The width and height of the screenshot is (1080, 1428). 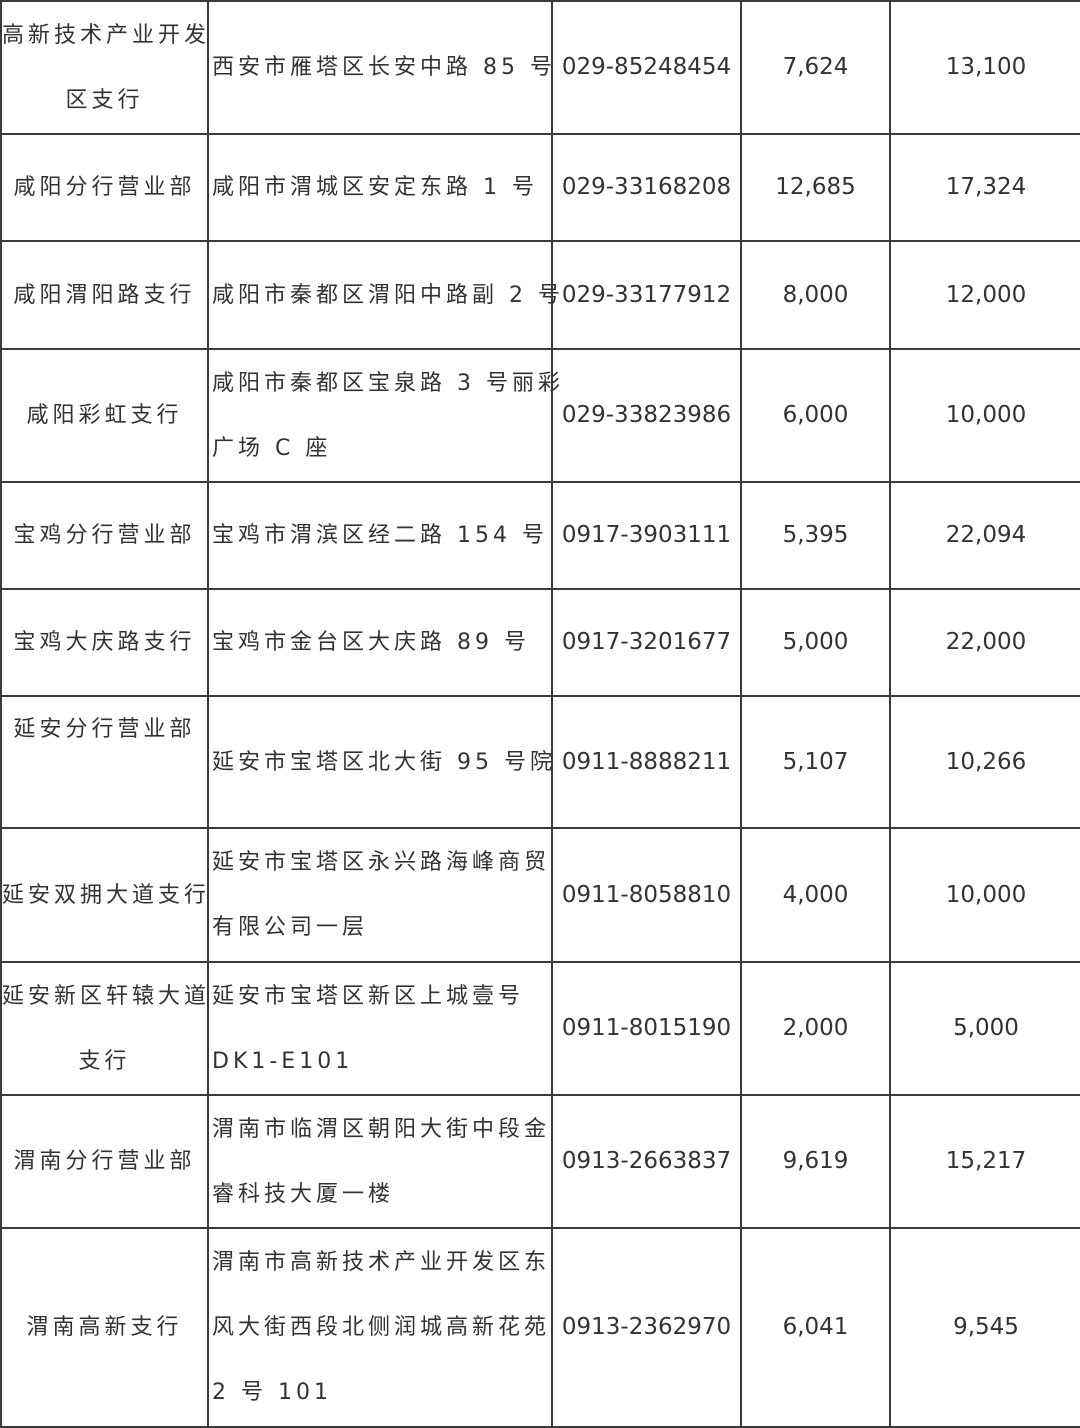 I want to click on address-cell: 宝鸡市金台区大庆路 89 号, so click(x=380, y=642).